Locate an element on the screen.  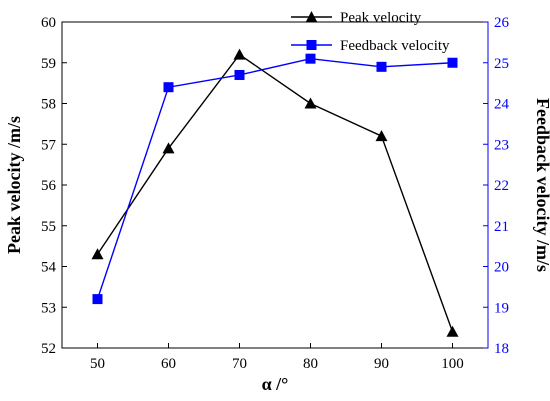
y-left-tick-label: 54 is located at coordinates (49, 268).